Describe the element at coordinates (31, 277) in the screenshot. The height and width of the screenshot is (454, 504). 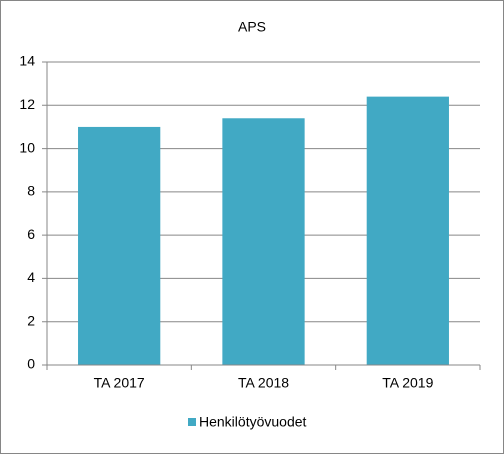
I see `y-tick-label: 4` at that location.